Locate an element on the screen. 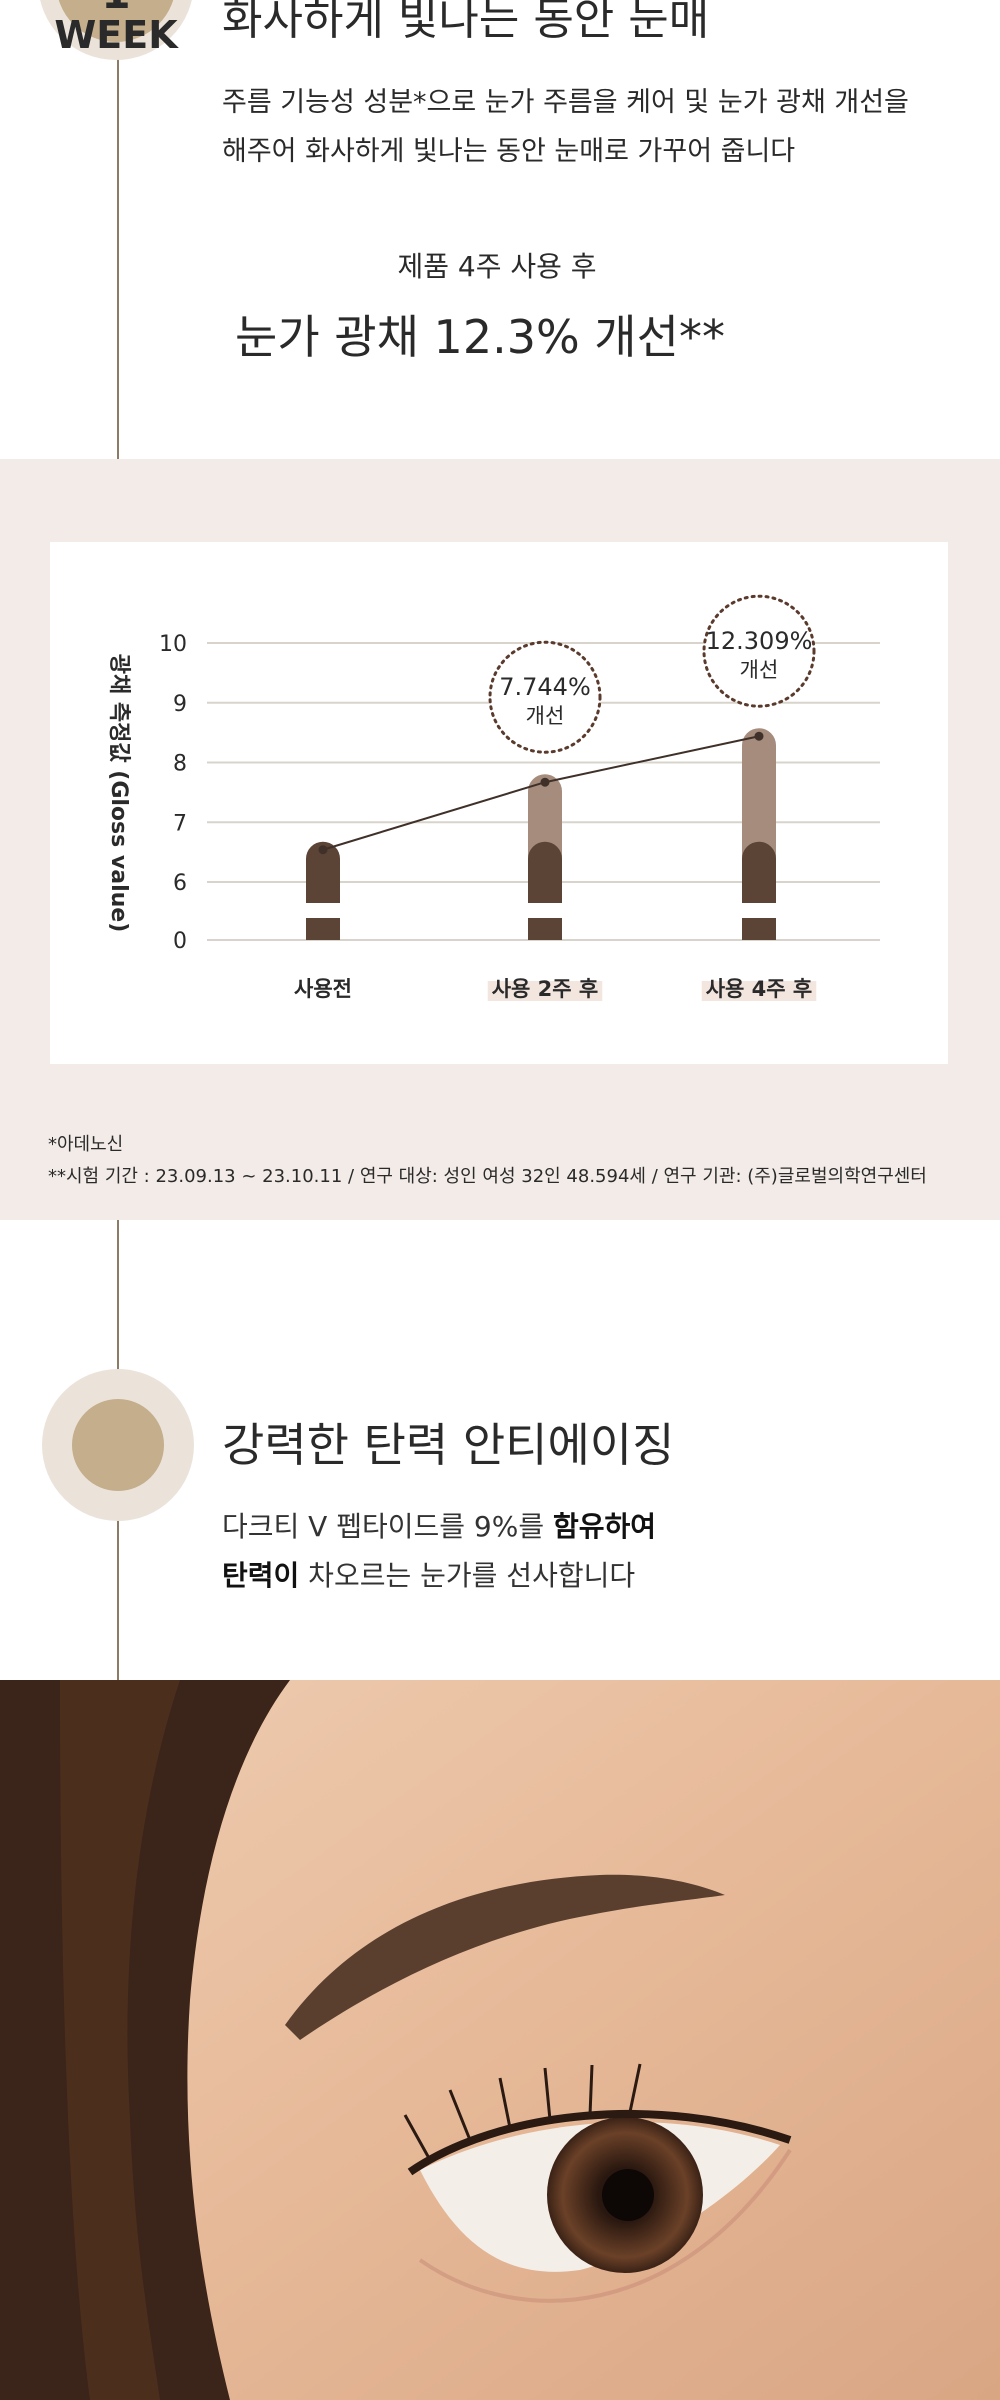 This screenshot has height=2400, width=1000. y-tick-label: 6 is located at coordinates (180, 883).